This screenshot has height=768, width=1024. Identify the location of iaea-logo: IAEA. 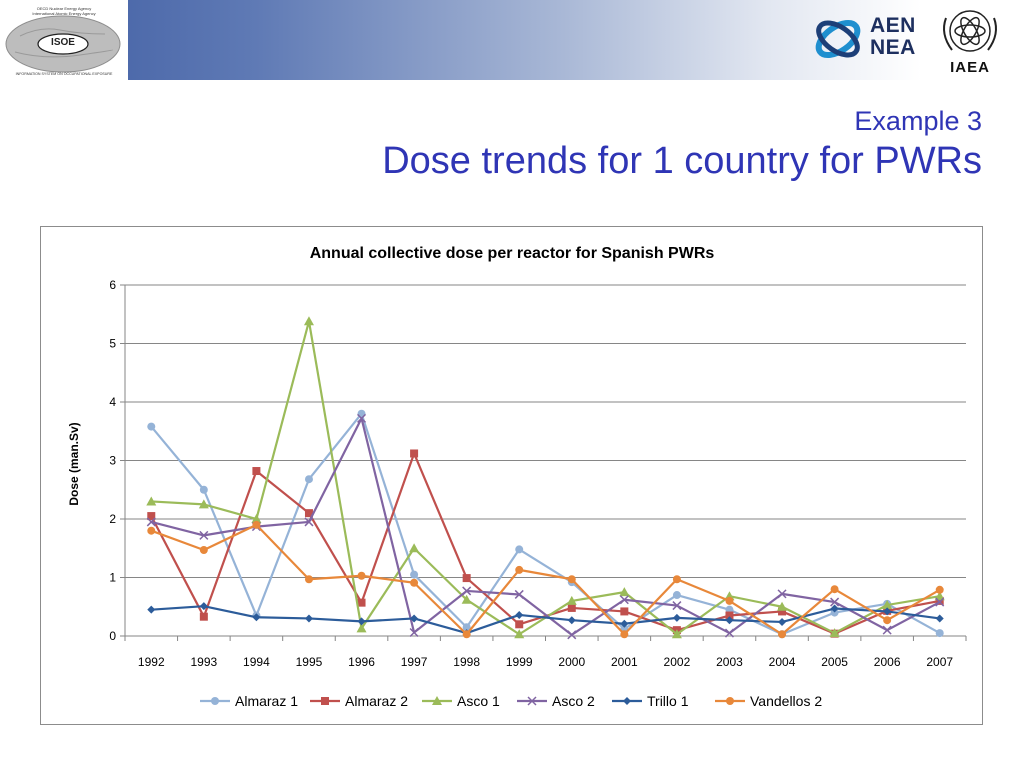
(970, 42).